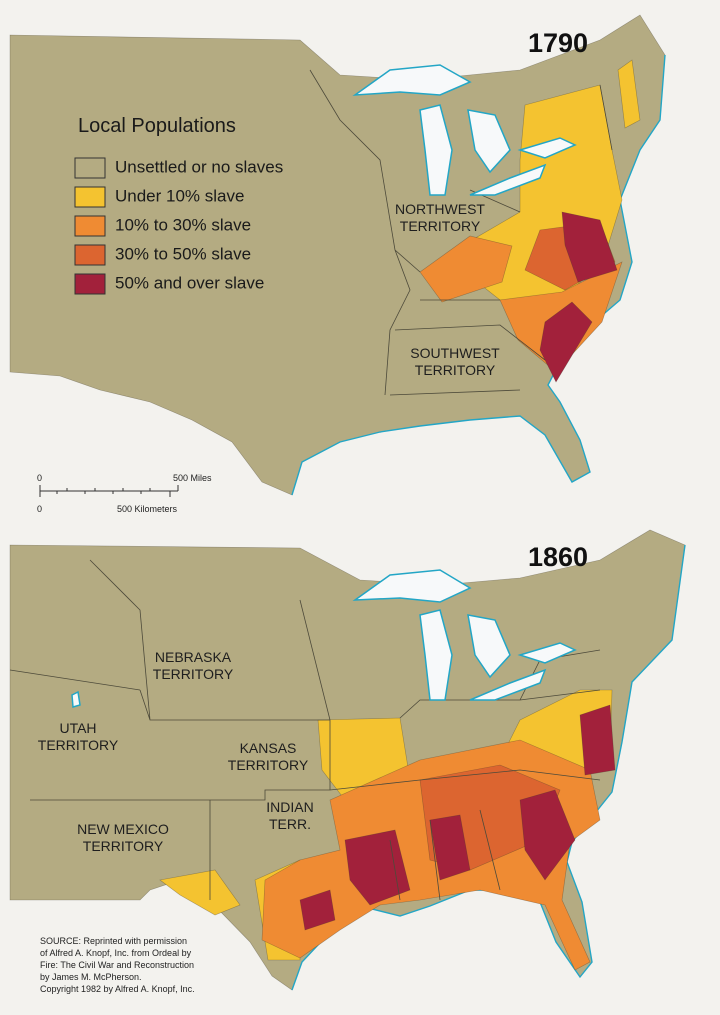 The width and height of the screenshot is (720, 1015). Describe the element at coordinates (290, 824) in the screenshot. I see `territory-label: TERR.` at that location.